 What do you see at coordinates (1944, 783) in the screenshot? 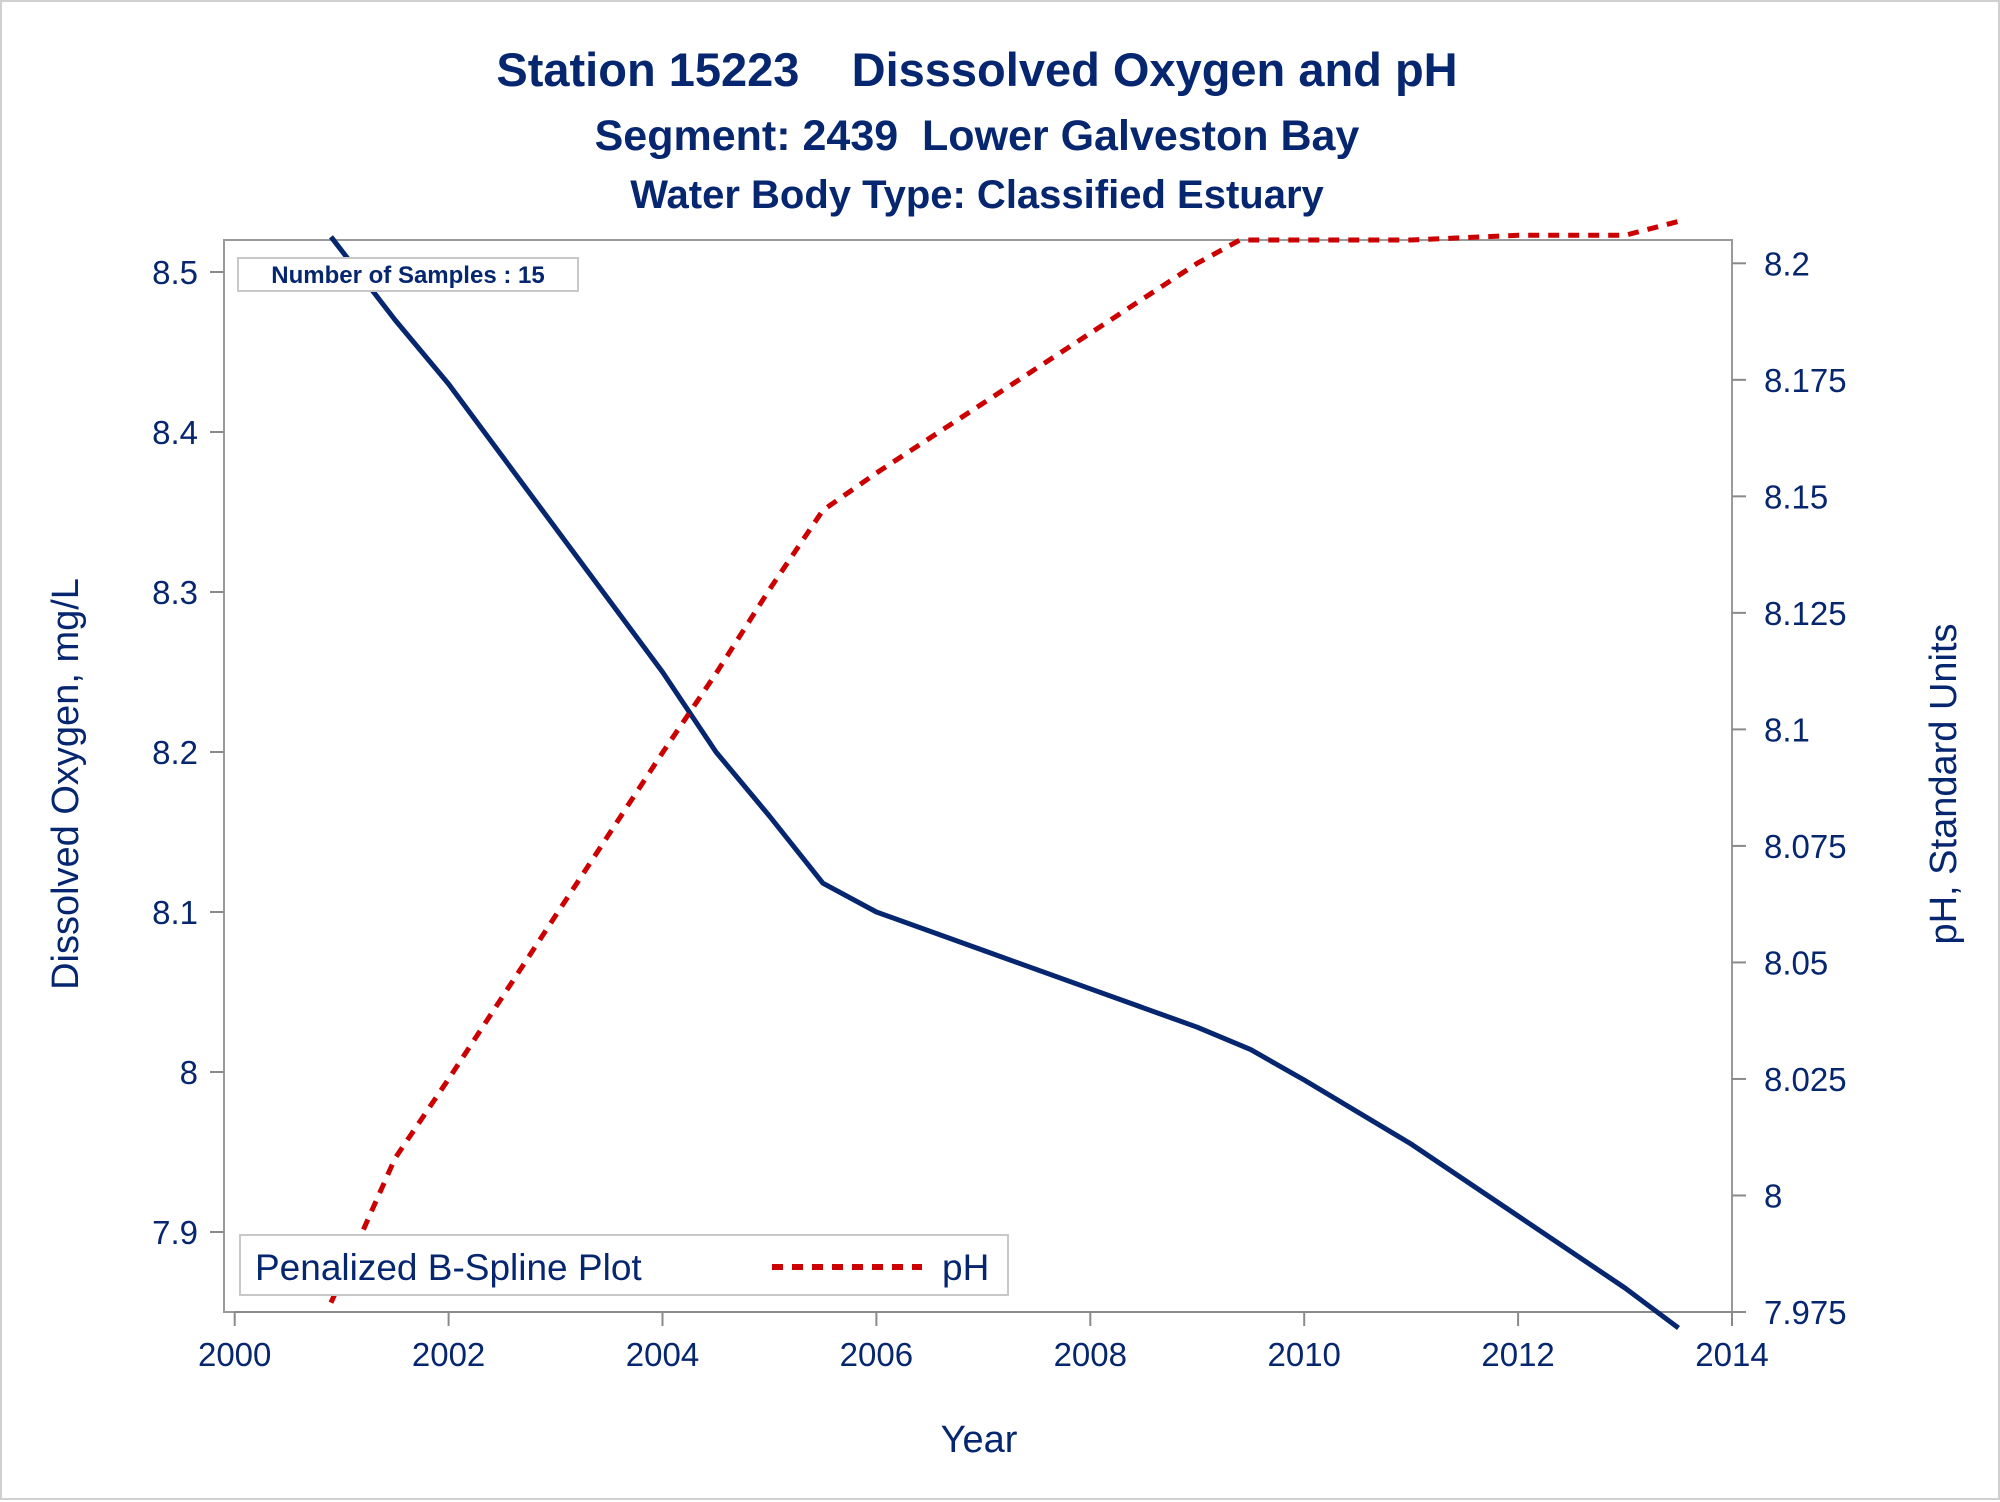
I see `y2-axis-label: pH, Standard Units` at bounding box center [1944, 783].